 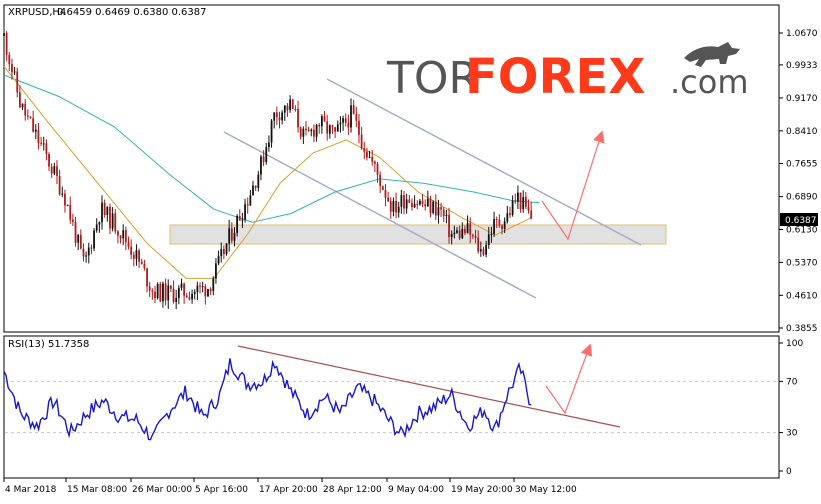 I want to click on time-tick-label: 19 May 20:00, so click(x=482, y=490).